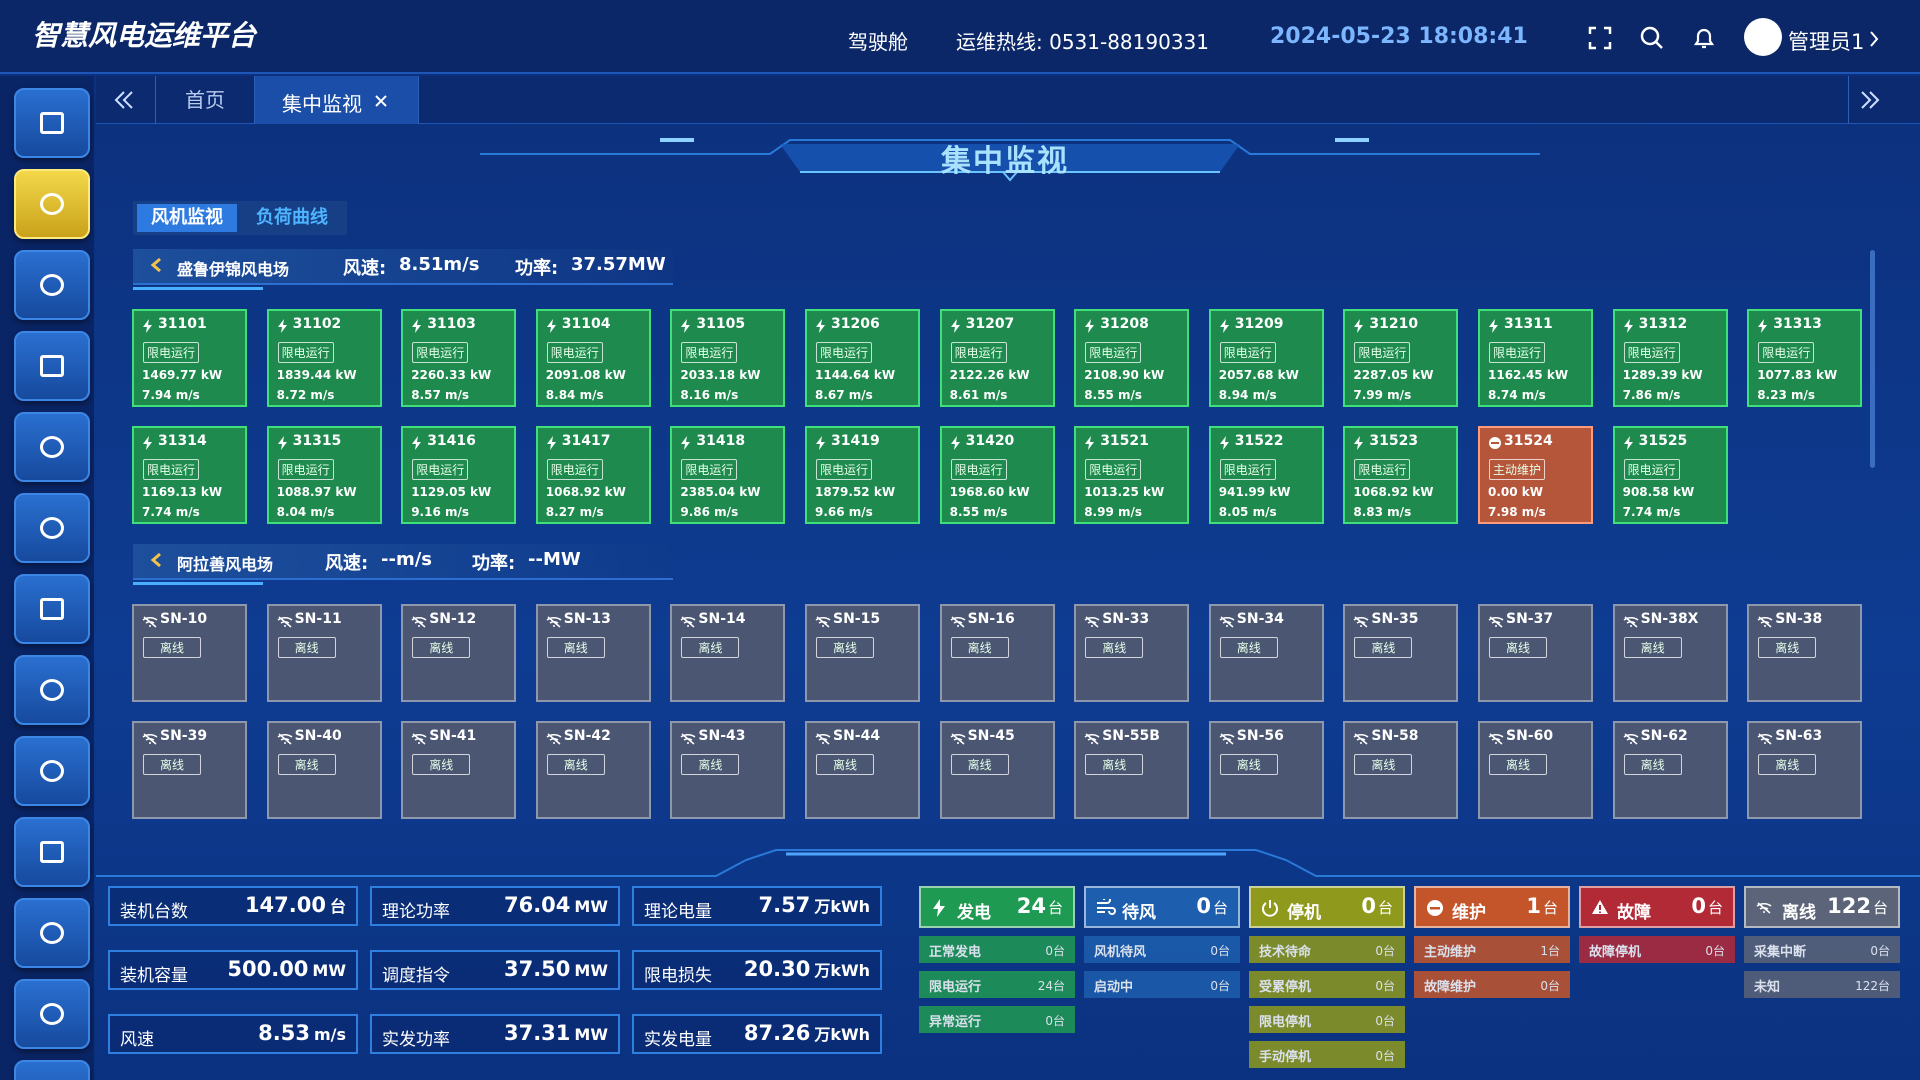  What do you see at coordinates (1652, 38) in the screenshot?
I see `search-icon` at bounding box center [1652, 38].